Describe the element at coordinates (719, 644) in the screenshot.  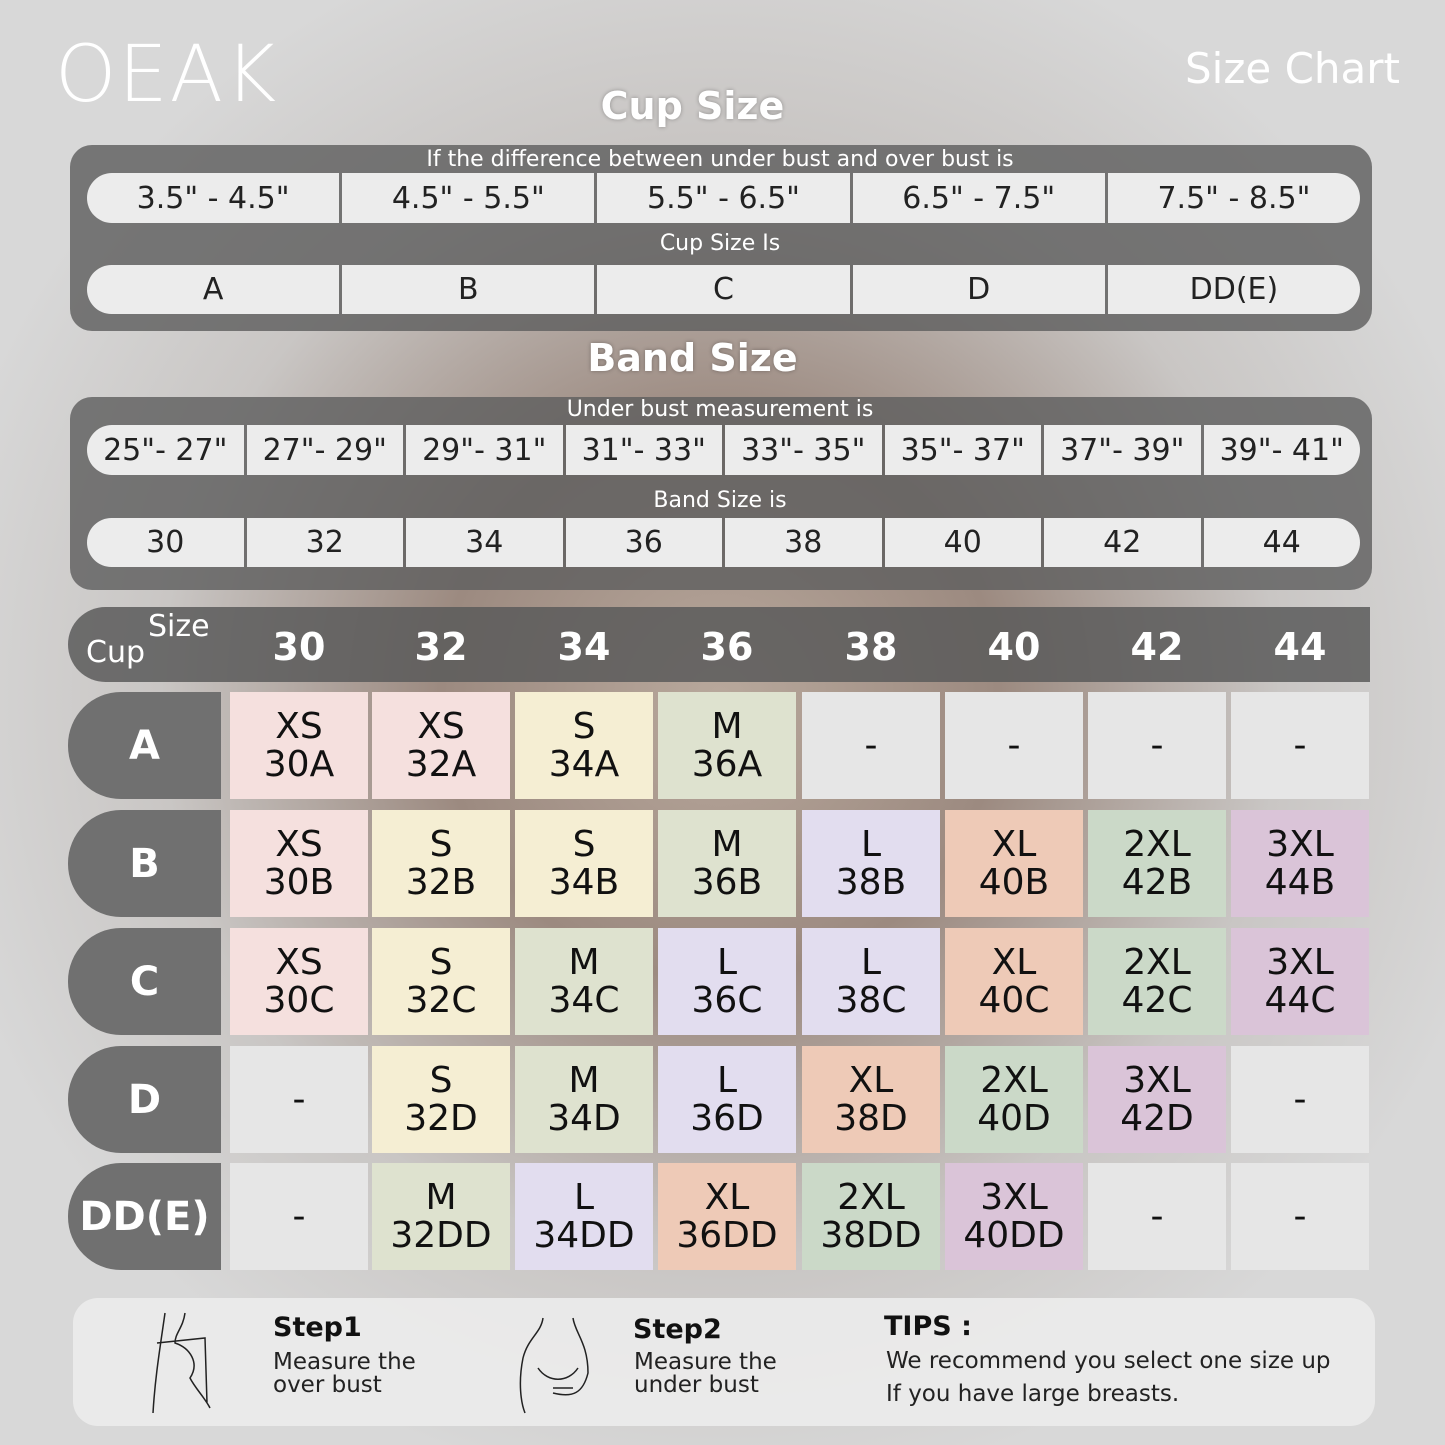
I see `grid-header: Size Cup 30 32 34 36 38 40 42 44` at that location.